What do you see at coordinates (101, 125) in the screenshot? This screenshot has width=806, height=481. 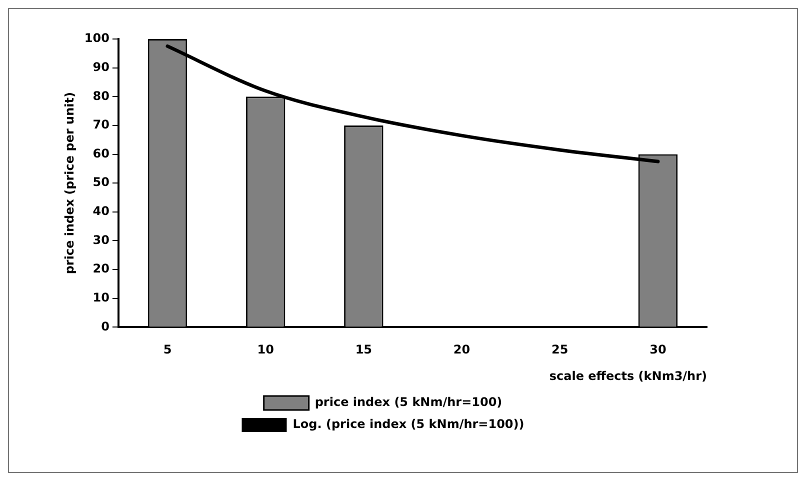 I see `y-tick-label: 70` at bounding box center [101, 125].